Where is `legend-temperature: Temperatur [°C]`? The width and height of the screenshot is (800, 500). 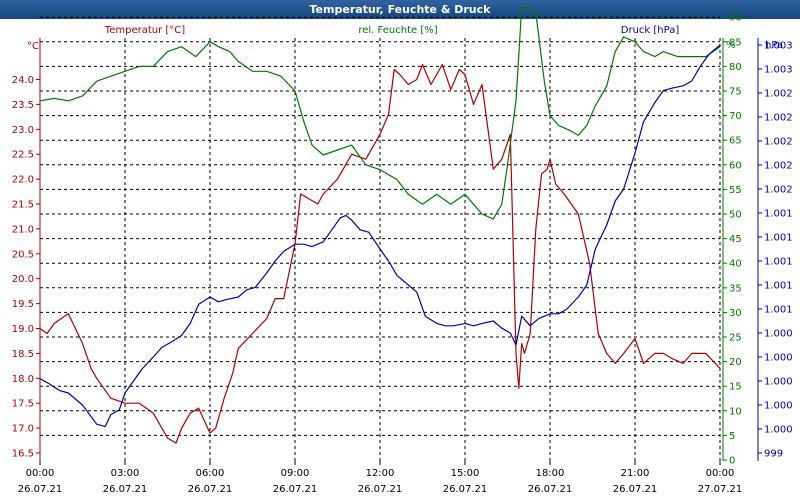
legend-temperature: Temperatur [°C] is located at coordinates (144, 30).